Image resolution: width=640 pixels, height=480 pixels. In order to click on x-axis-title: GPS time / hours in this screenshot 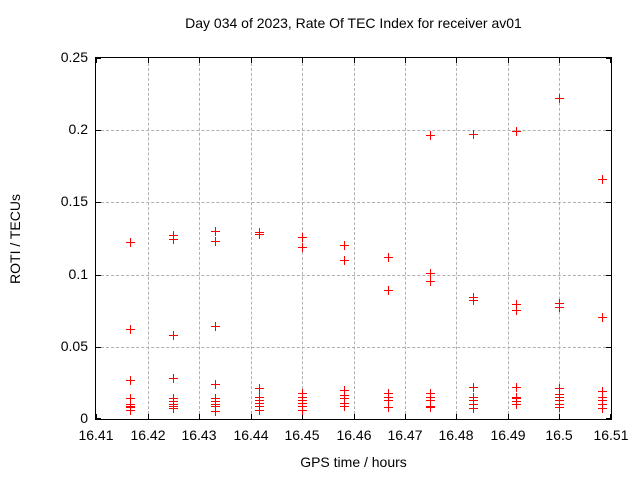, I will do `click(353, 462)`.